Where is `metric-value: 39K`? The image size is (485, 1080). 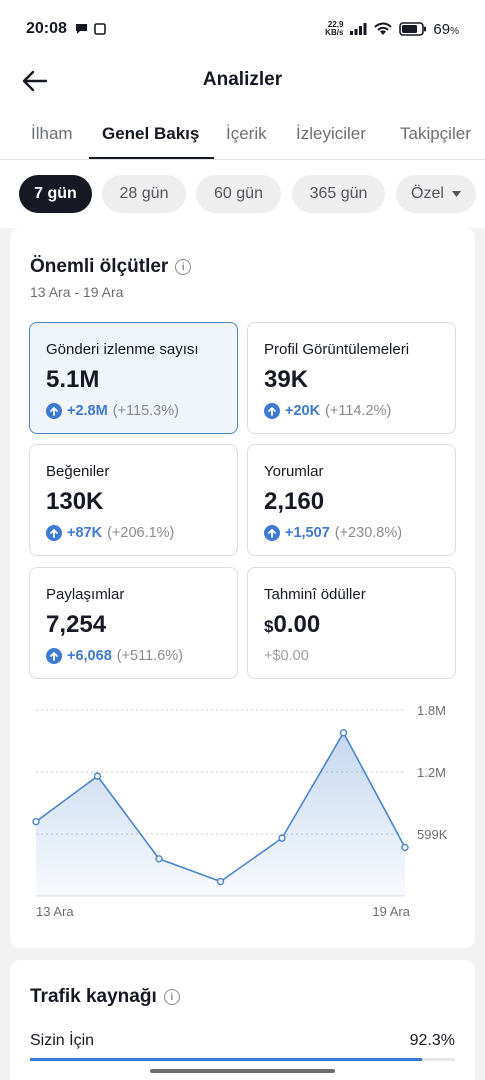 metric-value: 39K is located at coordinates (286, 379).